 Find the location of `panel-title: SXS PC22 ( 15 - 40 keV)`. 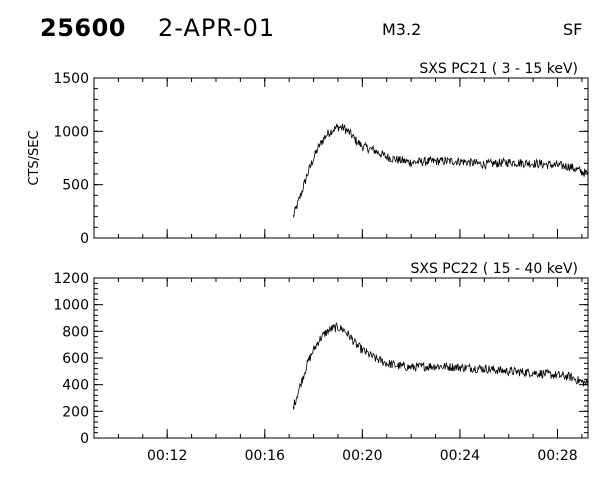

panel-title: SXS PC22 ( 15 - 40 keV) is located at coordinates (494, 269).